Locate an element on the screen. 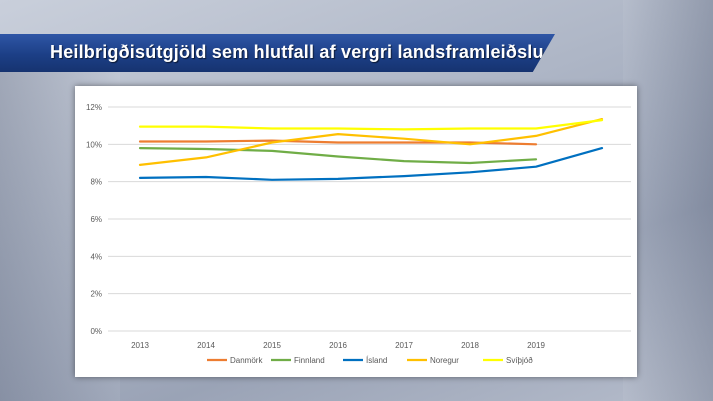 Image resolution: width=713 pixels, height=401 pixels. y-axis-ticks: 0% 2% 4% 6% 8% 10% 12% is located at coordinates (94, 219).